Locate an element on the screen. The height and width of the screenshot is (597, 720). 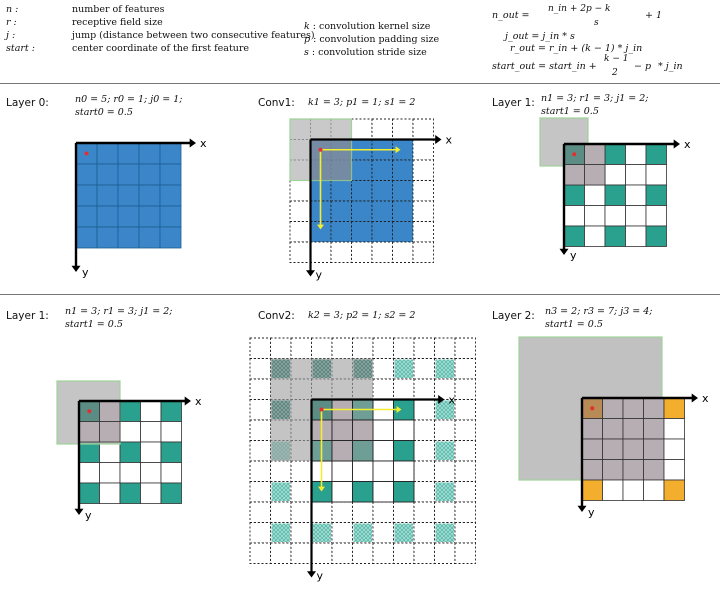
conv2-y-label: y is located at coordinates (320, 576).